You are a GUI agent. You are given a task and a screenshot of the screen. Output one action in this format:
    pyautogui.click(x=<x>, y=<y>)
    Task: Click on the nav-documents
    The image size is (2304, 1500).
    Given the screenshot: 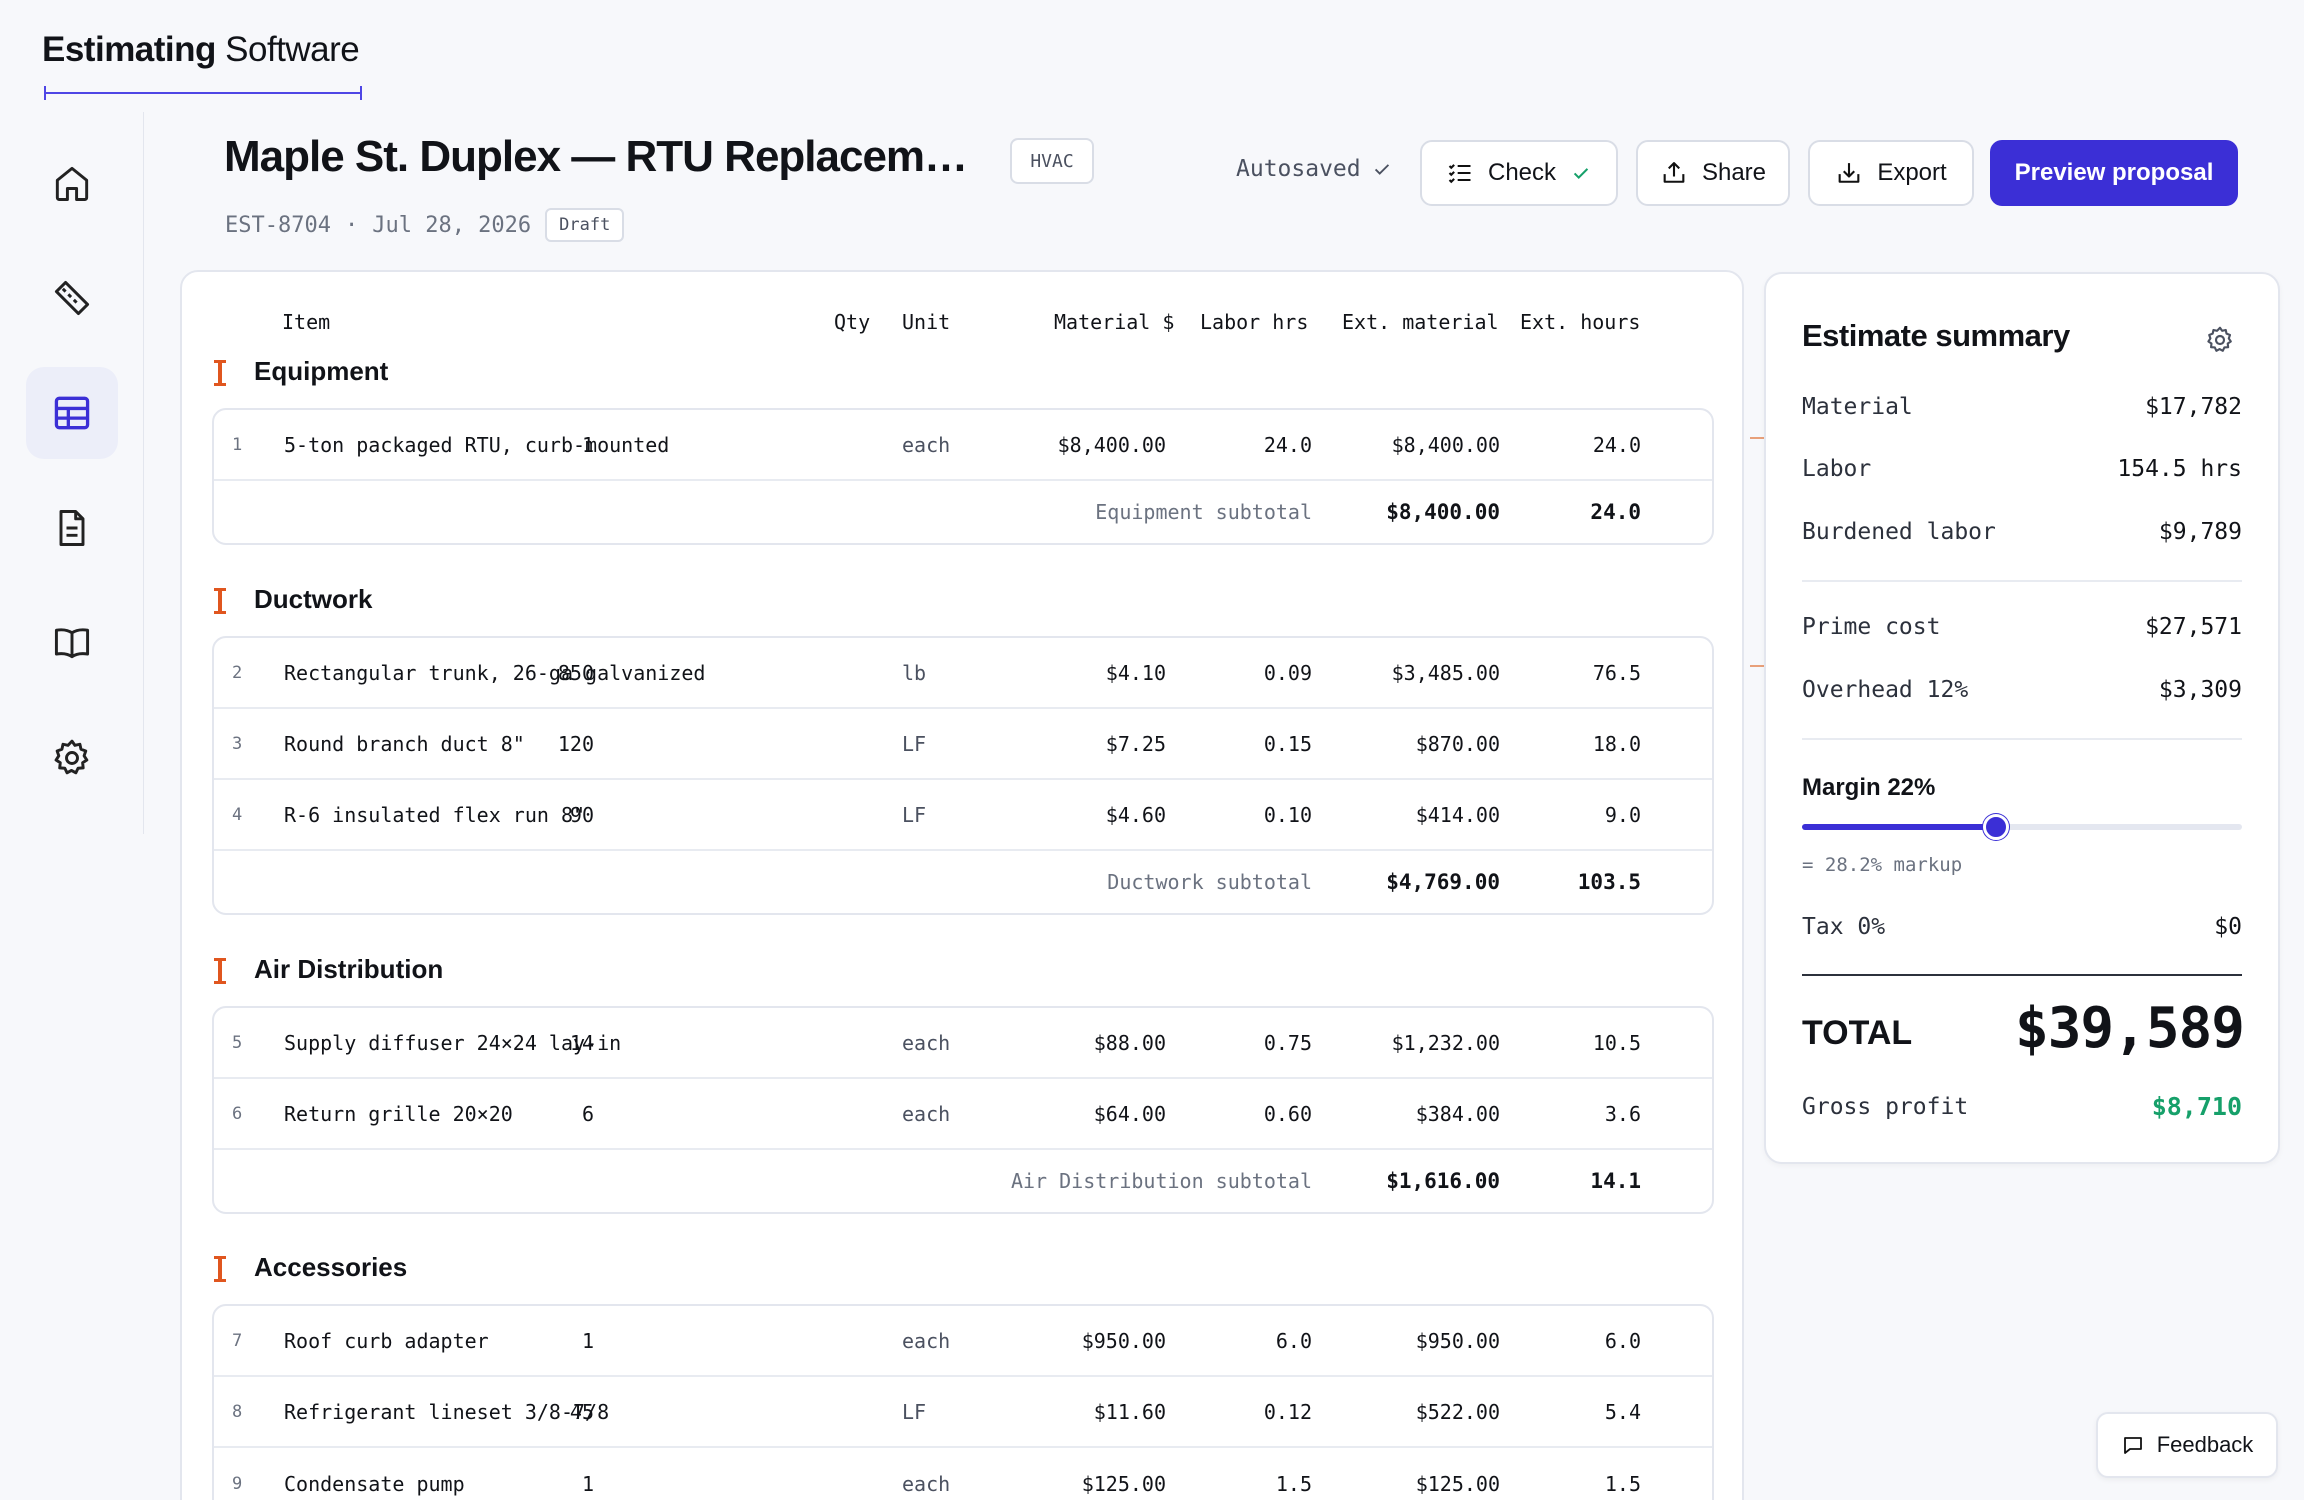 What is the action you would take?
    pyautogui.click(x=72, y=528)
    